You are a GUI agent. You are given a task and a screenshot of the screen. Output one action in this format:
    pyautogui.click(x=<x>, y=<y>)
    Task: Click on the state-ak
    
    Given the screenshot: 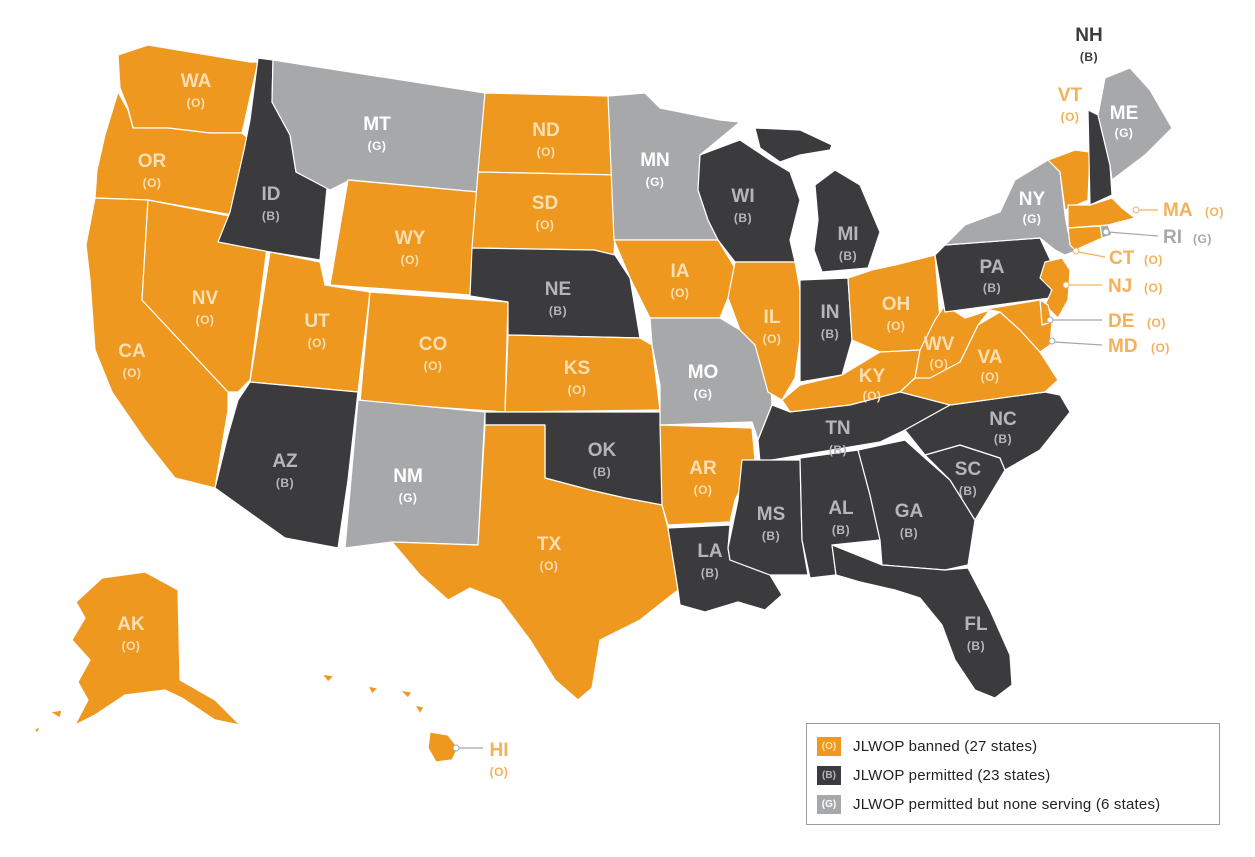 What is the action you would take?
    pyautogui.click(x=137, y=652)
    